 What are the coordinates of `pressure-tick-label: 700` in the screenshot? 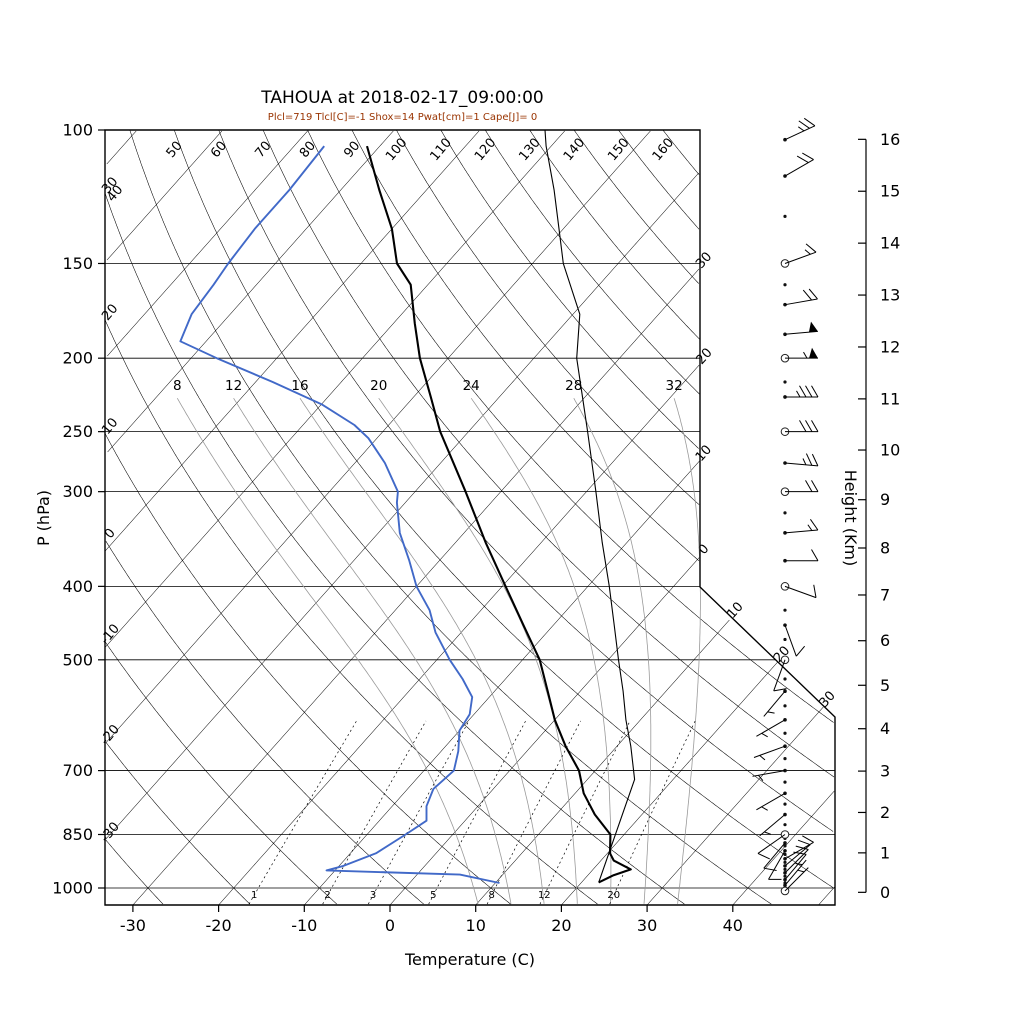 It's located at (77, 770).